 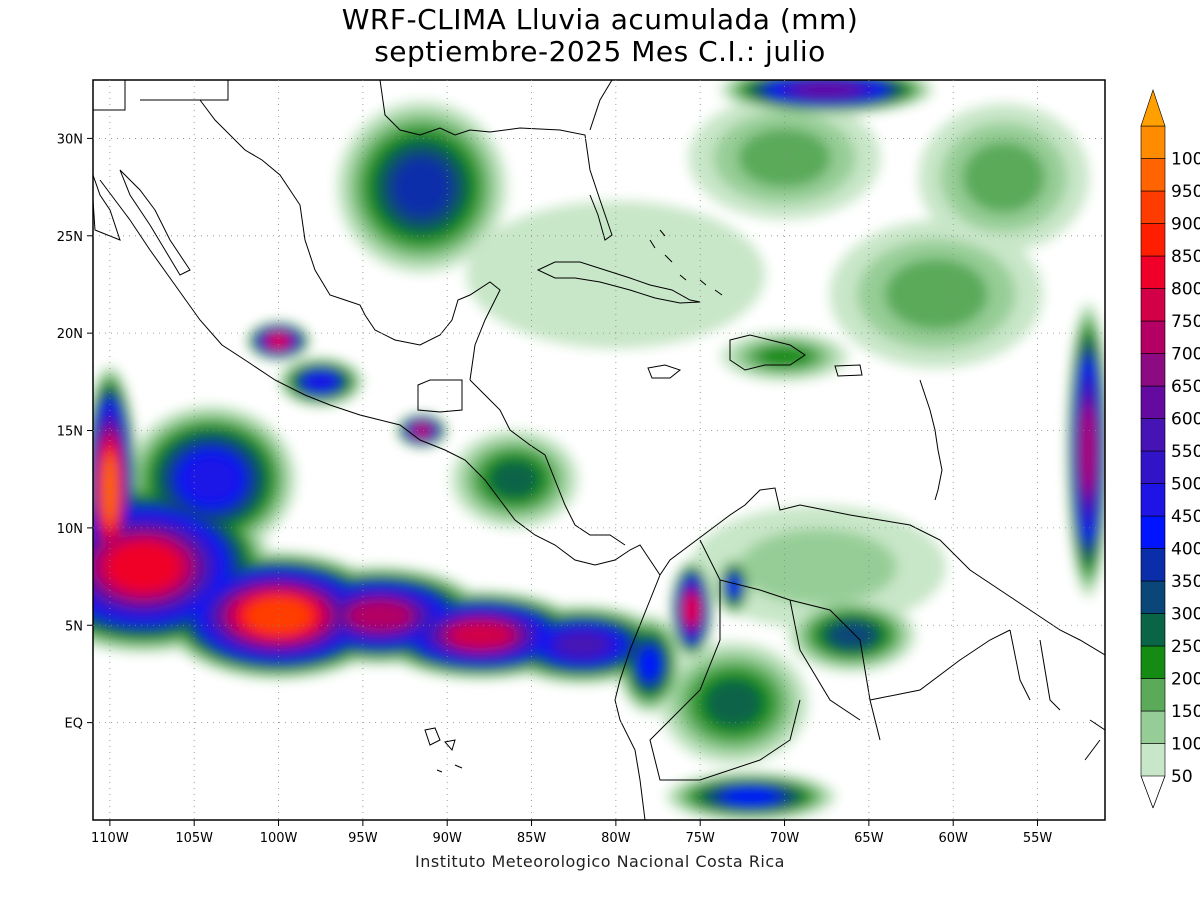 I want to click on coast-us-gulf, so click(x=496, y=160).